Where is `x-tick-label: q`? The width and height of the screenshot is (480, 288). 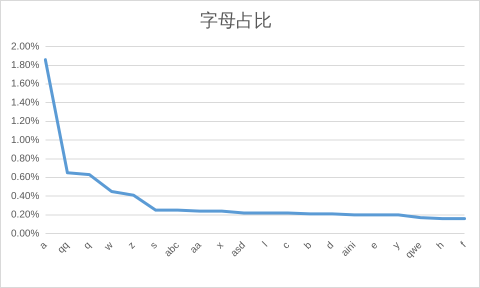 x-tick-label: q is located at coordinates (88, 246).